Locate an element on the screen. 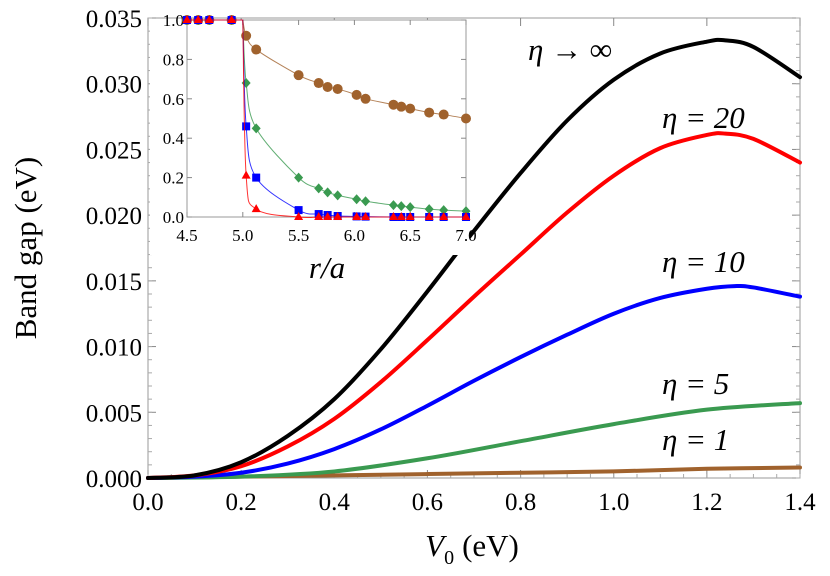 The image size is (830, 576). y-tick-label: 0.005 is located at coordinates (114, 413).